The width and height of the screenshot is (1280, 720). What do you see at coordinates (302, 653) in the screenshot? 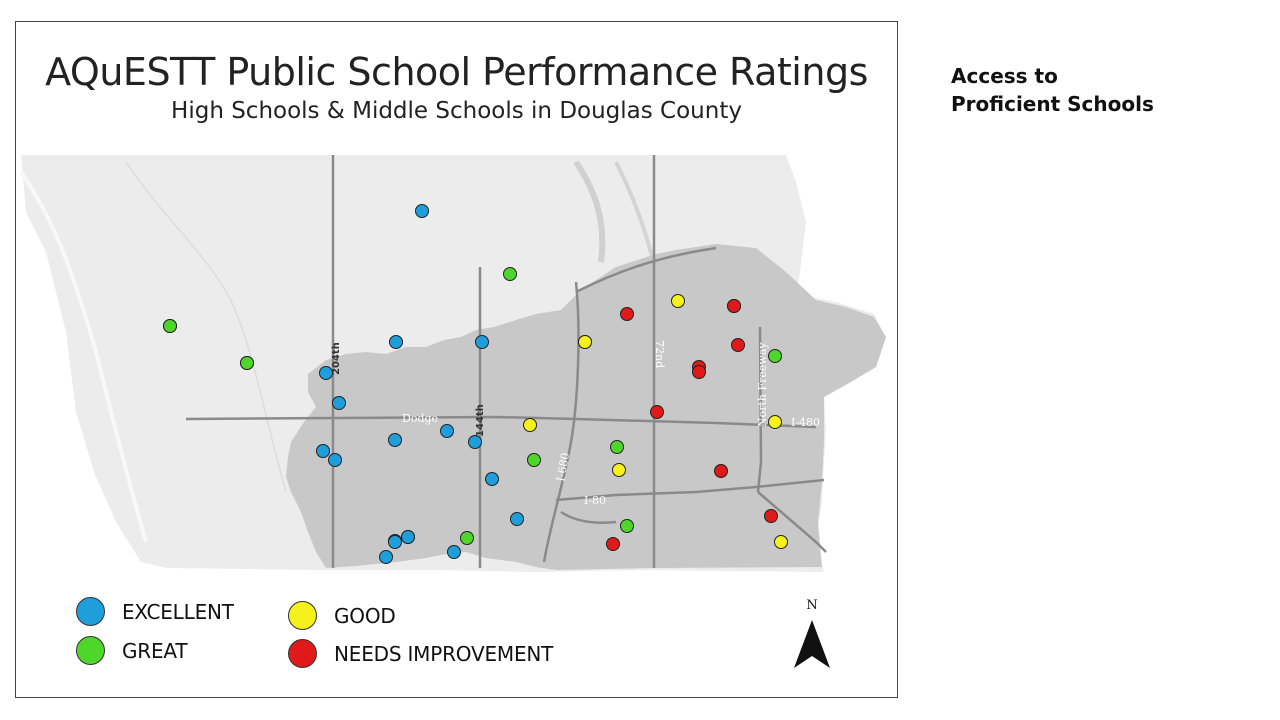
I see `legend-needs-improvement-swatch` at bounding box center [302, 653].